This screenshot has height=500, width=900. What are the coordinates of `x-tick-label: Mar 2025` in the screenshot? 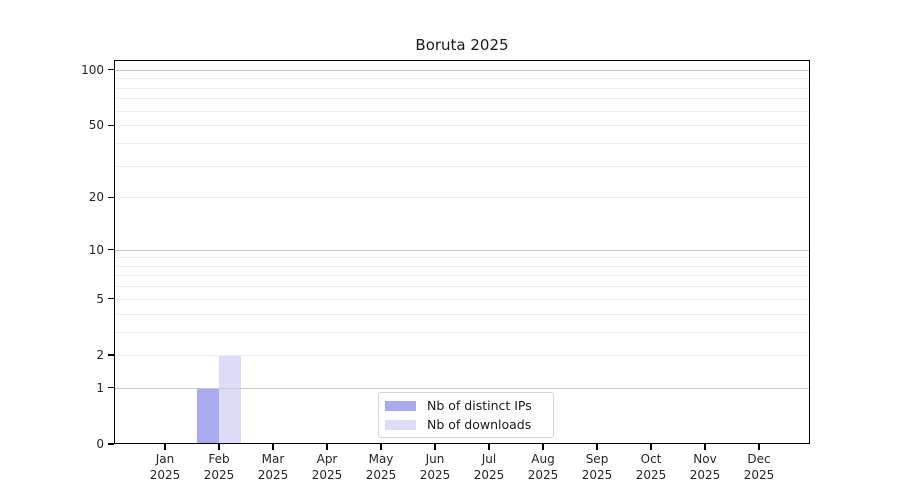 It's located at (273, 467).